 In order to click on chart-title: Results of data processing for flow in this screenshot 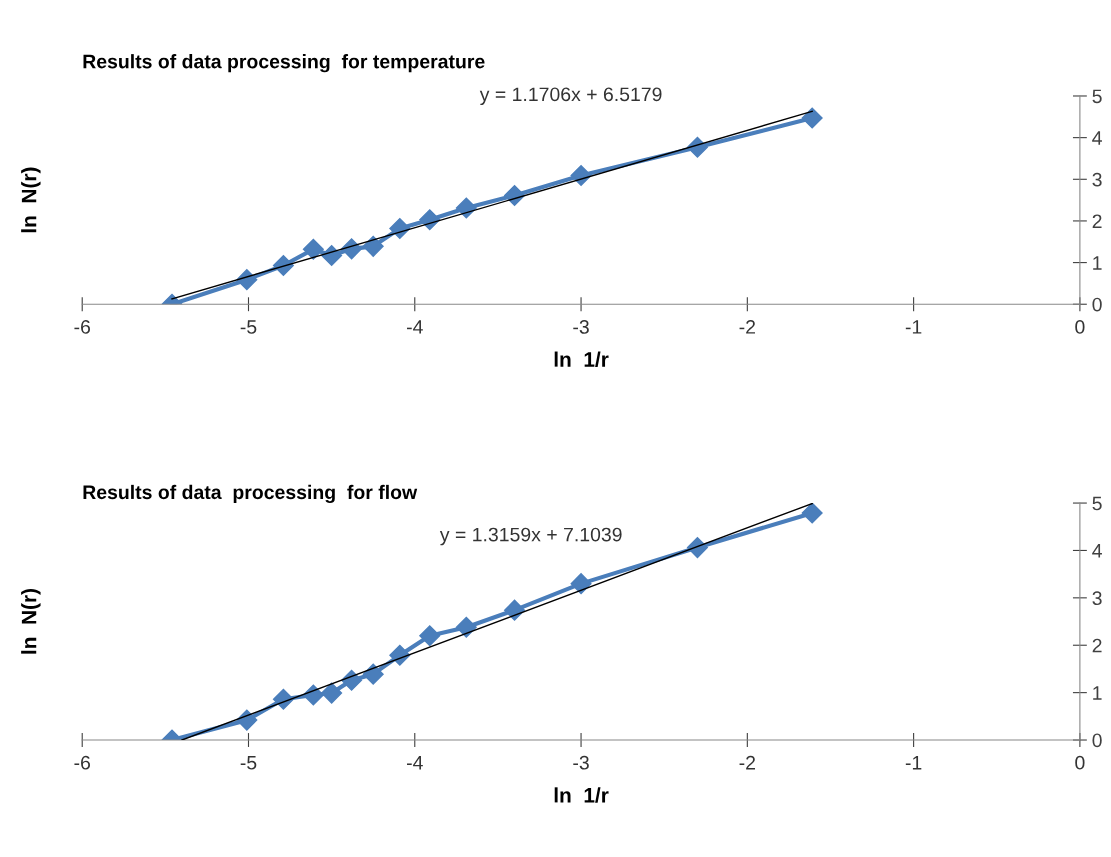, I will do `click(250, 494)`.